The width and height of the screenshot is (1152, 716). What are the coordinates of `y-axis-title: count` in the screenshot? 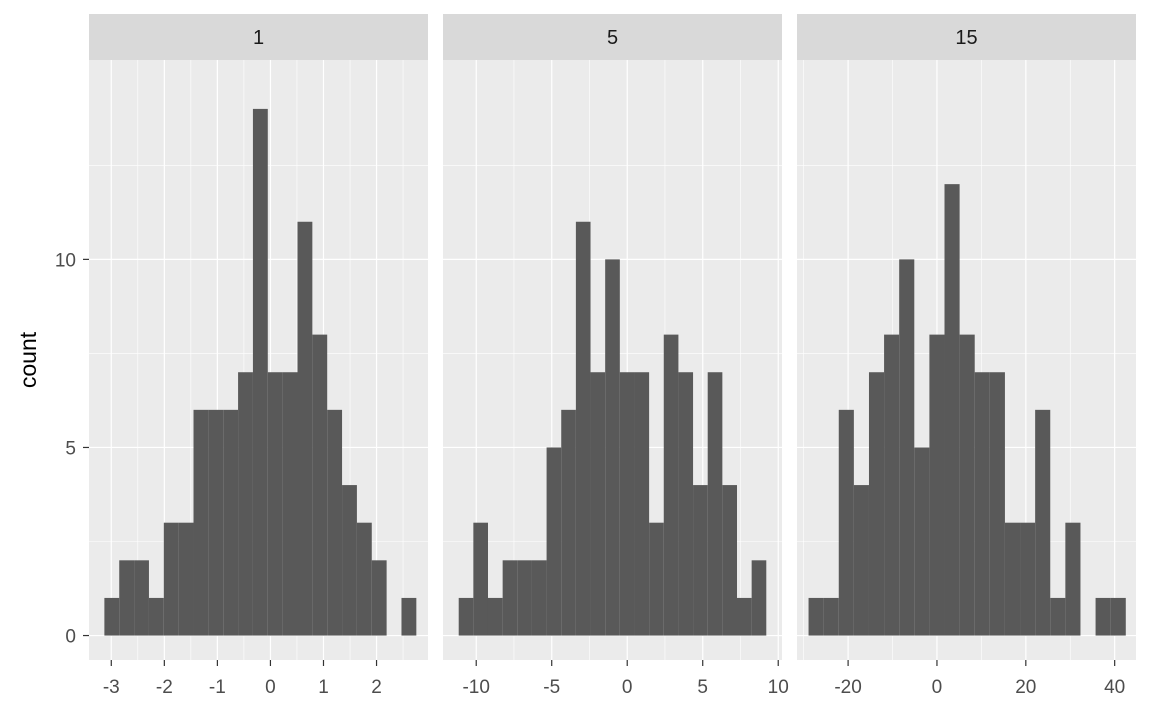 It's located at (28, 359).